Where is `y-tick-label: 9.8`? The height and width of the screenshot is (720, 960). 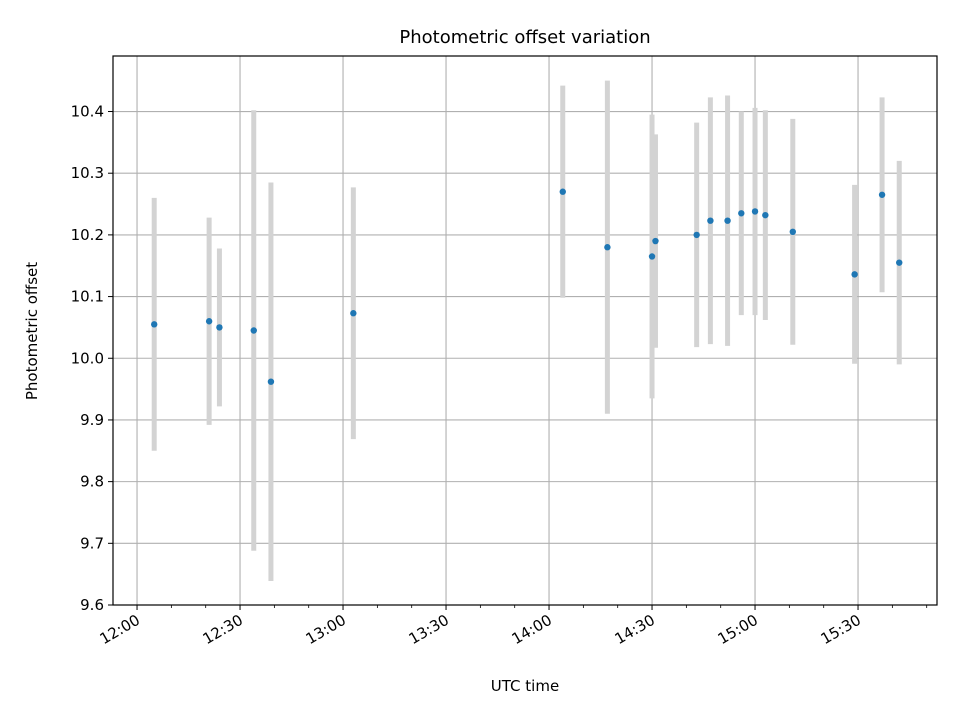
y-tick-label: 9.8 is located at coordinates (92, 482).